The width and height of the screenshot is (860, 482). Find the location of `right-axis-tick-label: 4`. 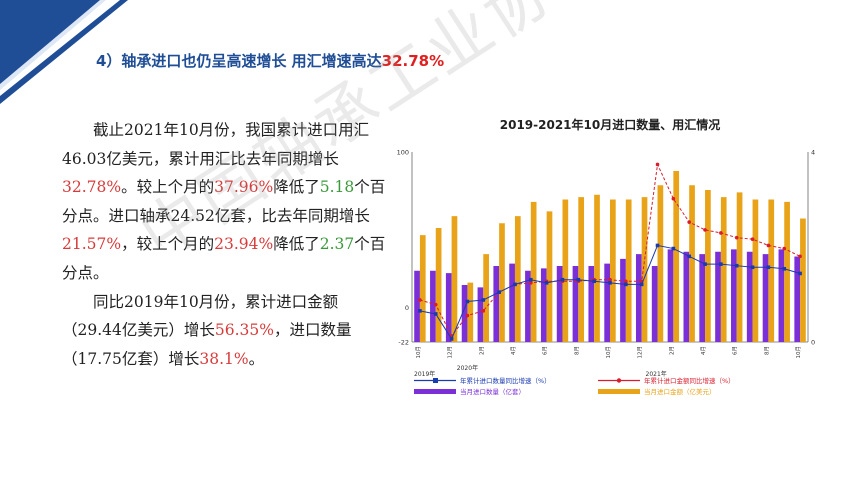

right-axis-tick-label: 4 is located at coordinates (813, 153).